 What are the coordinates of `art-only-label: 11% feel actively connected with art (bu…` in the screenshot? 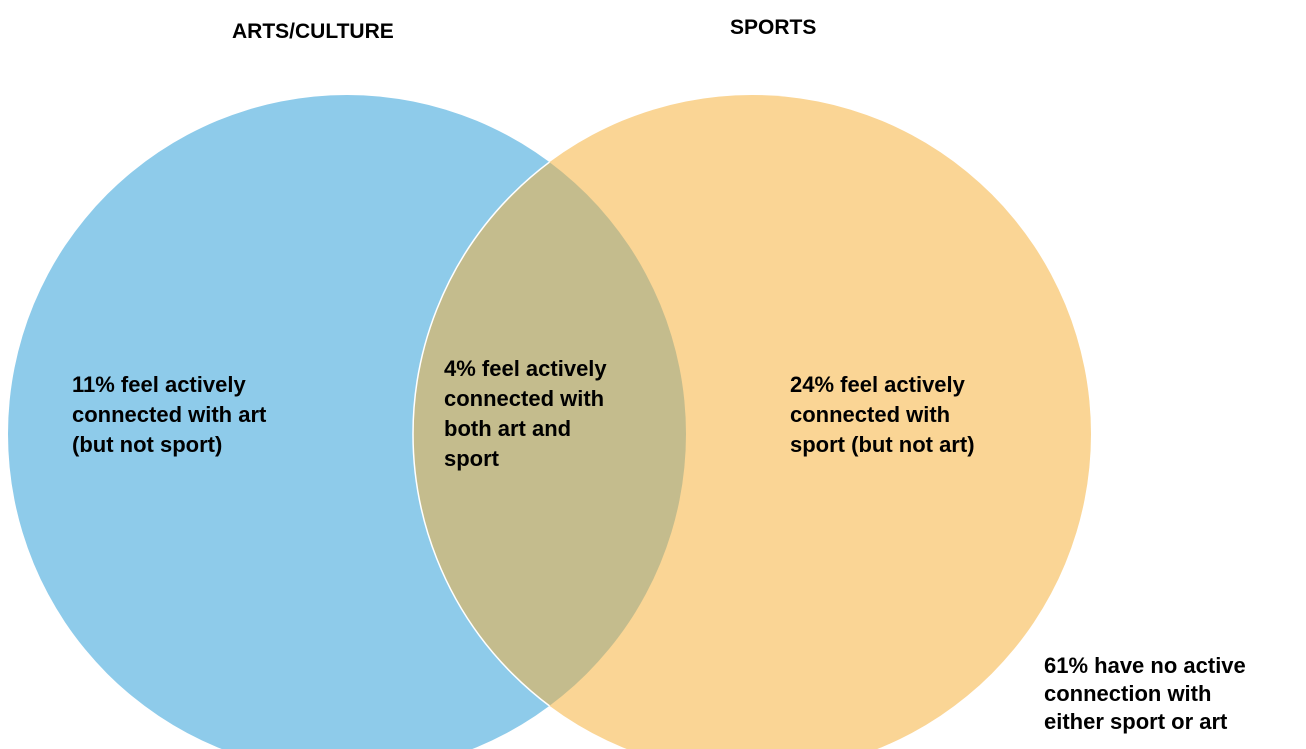 It's located at (169, 414).